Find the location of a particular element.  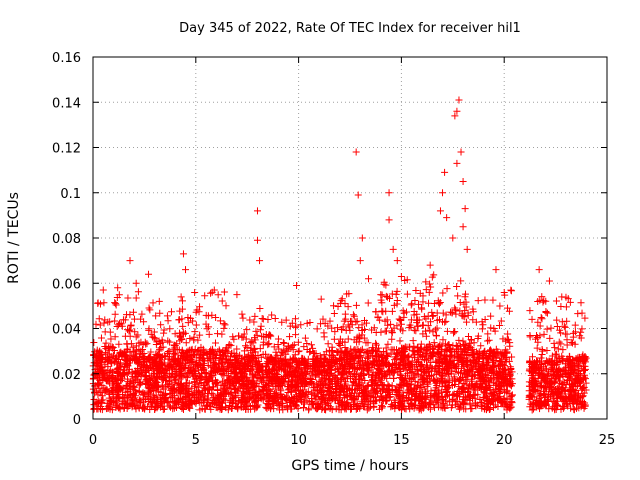

x-tick-label: 5 is located at coordinates (196, 440).